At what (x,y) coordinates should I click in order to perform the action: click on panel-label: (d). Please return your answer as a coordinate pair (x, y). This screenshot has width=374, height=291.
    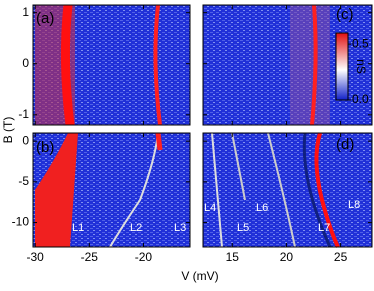
    Looking at the image, I should click on (345, 144).